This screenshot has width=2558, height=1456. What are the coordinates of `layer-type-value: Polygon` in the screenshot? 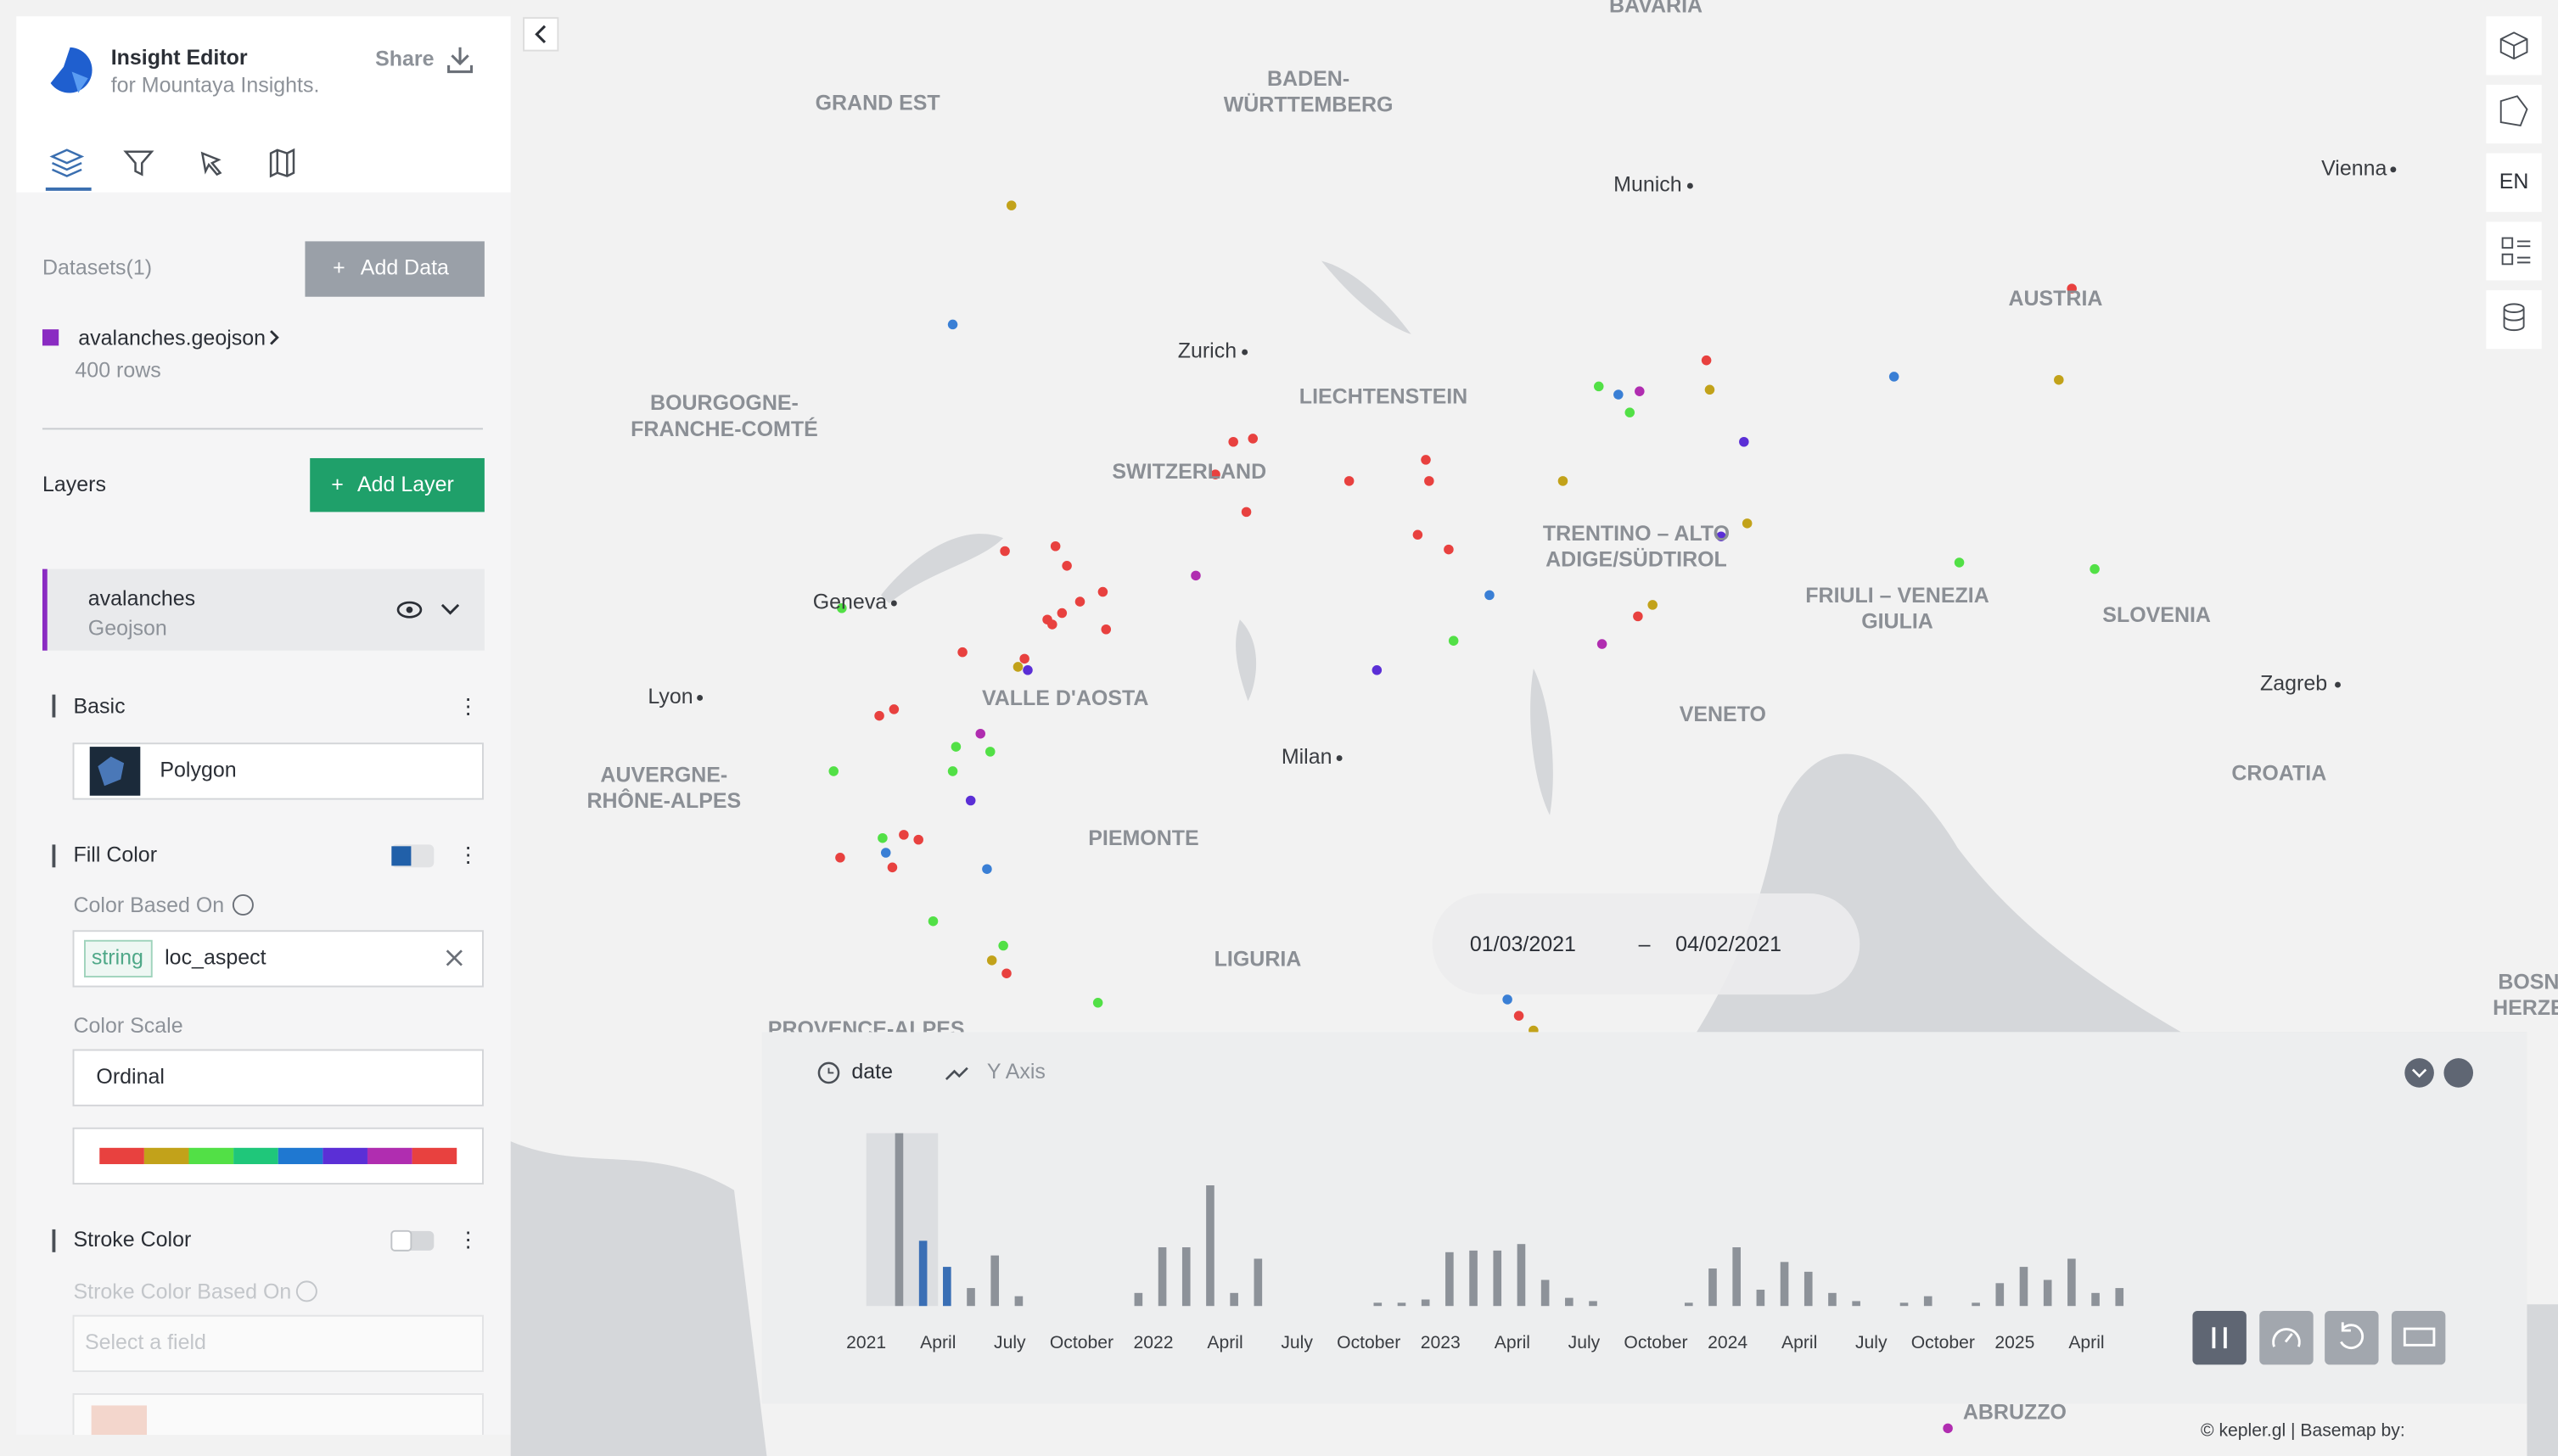 It's located at (198, 771).